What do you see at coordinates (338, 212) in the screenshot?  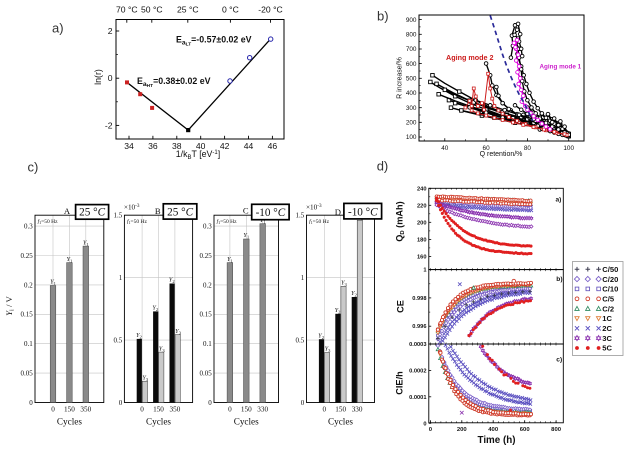 I see `svg-text: D` at bounding box center [338, 212].